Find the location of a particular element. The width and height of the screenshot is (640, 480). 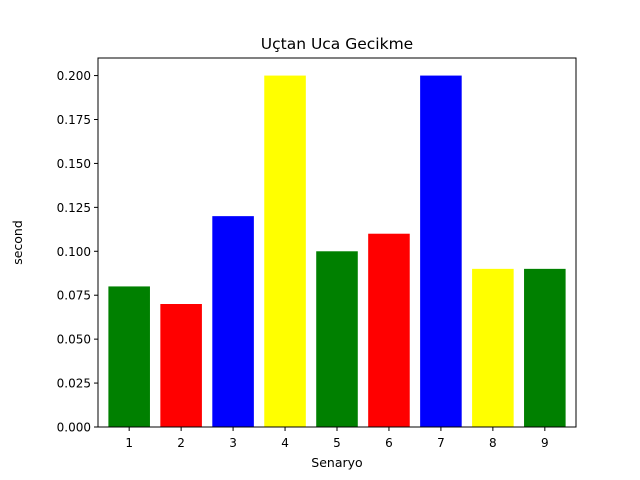

x-tick-label: 1 is located at coordinates (129, 443).